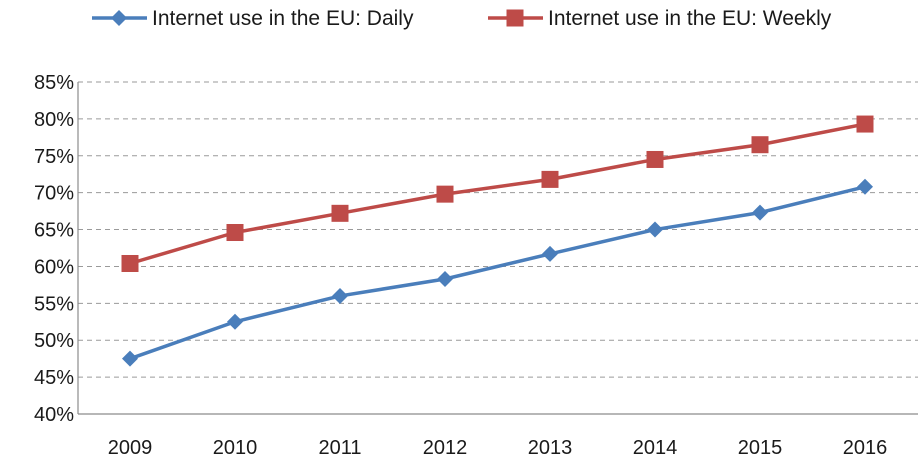 This screenshot has height=465, width=920. Describe the element at coordinates (54, 157) in the screenshot. I see `y-tick-label: 75%` at that location.